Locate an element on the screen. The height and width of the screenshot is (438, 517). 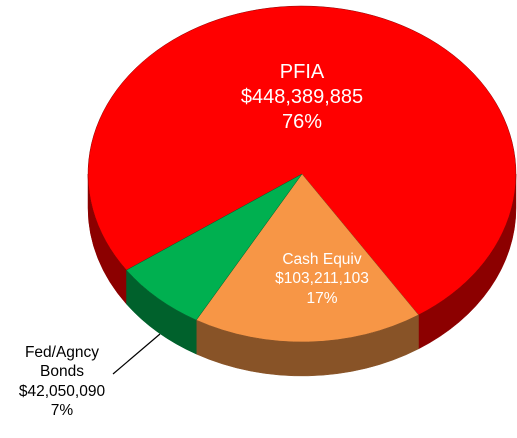
slice-value: $103,211,103 is located at coordinates (322, 279).